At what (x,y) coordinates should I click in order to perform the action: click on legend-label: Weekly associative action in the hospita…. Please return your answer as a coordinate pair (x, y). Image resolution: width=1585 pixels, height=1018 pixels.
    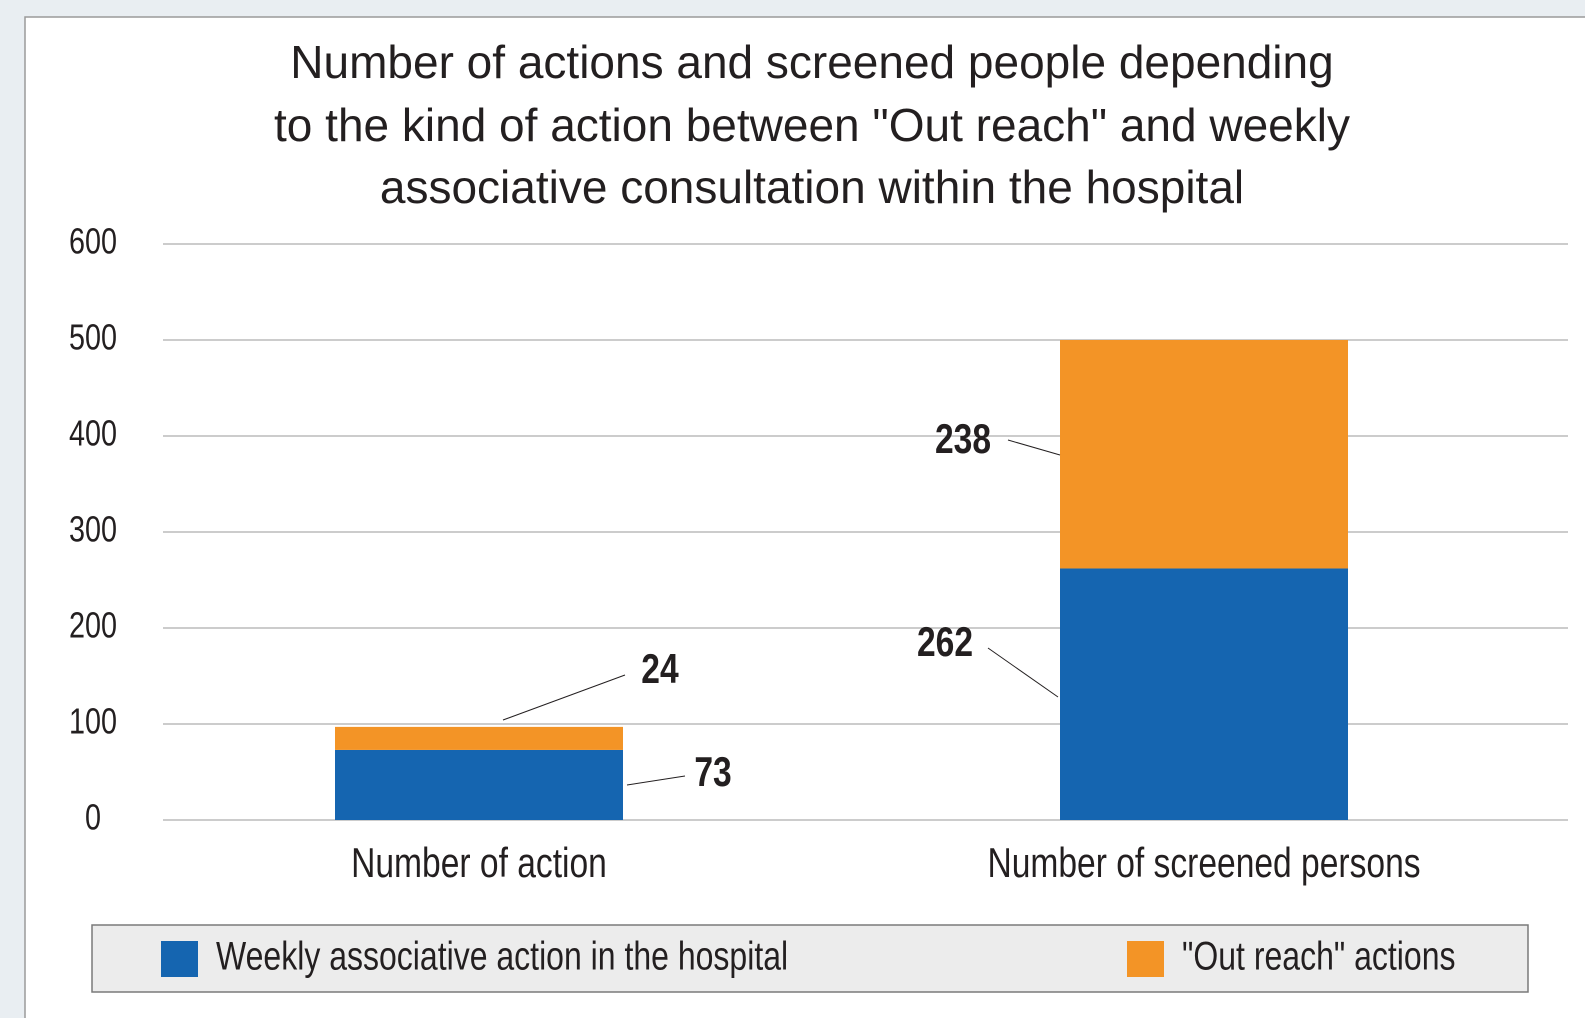
    Looking at the image, I should click on (502, 955).